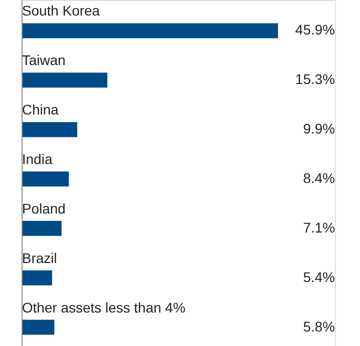  Describe the element at coordinates (319, 128) in the screenshot. I see `data-label: 9.9%` at that location.